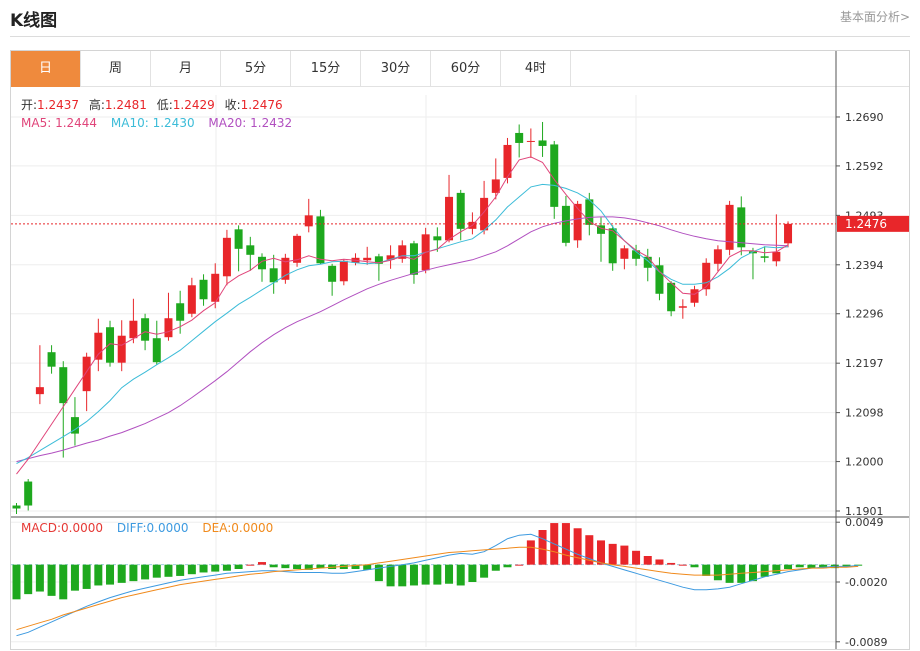 This screenshot has width=920, height=651. Describe the element at coordinates (466, 69) in the screenshot. I see `tab-60min: 60分` at that location.